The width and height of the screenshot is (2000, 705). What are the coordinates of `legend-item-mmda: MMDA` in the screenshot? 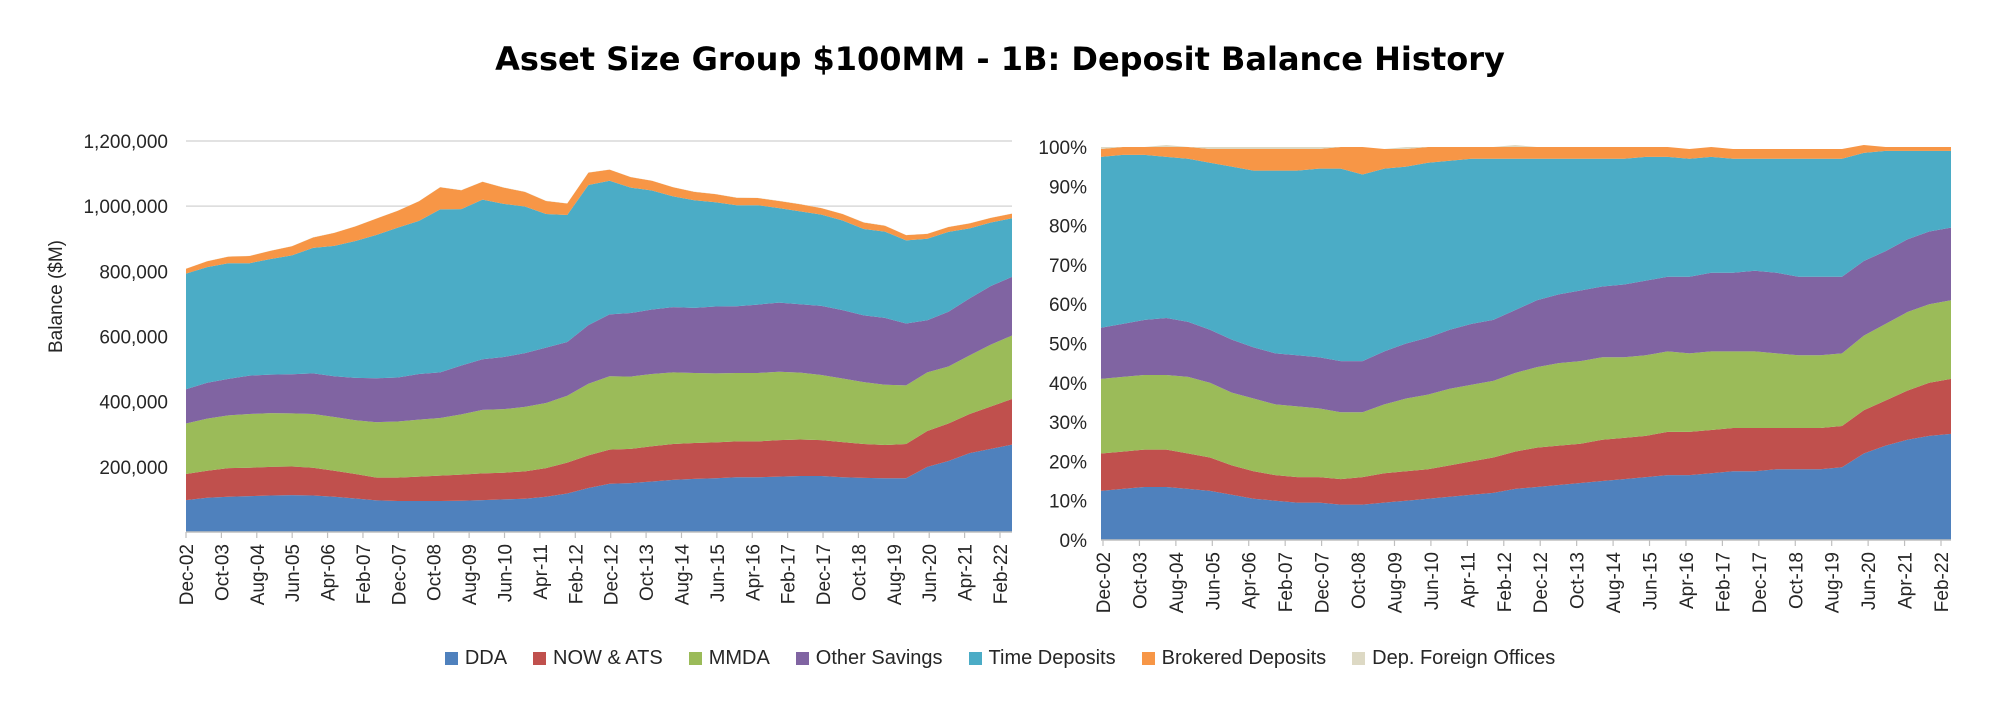 It's located at (729, 658).